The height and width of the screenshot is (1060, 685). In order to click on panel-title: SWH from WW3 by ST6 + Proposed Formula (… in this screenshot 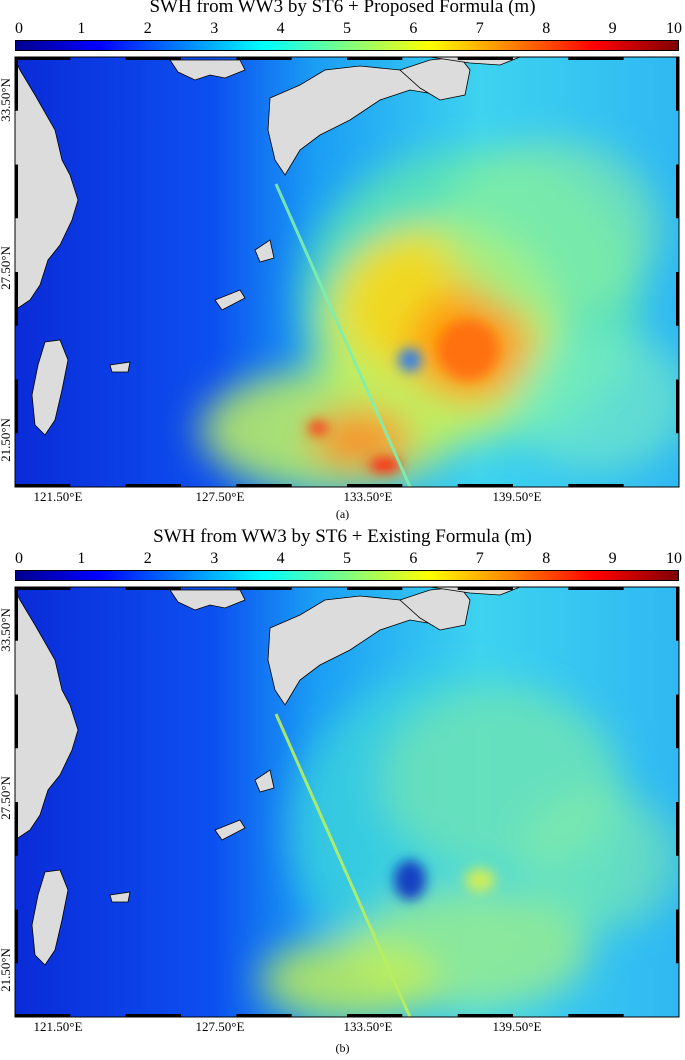, I will do `click(342, 8)`.